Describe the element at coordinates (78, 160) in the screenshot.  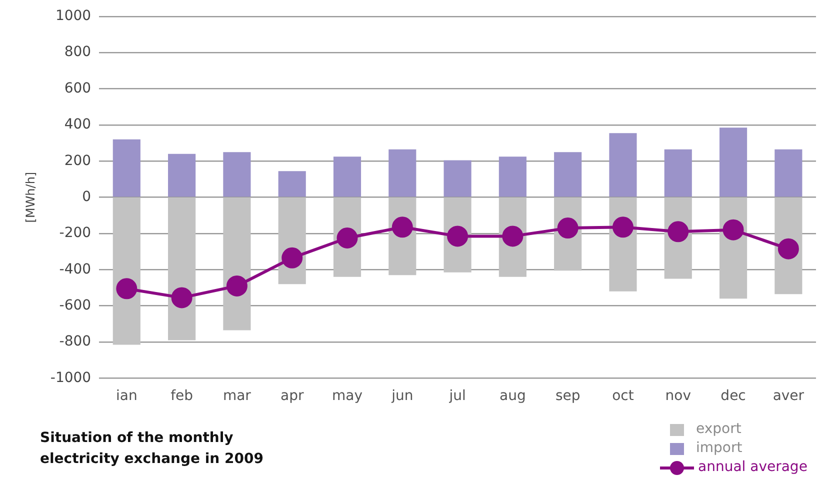
I see `y-tick-label: 200` at that location.